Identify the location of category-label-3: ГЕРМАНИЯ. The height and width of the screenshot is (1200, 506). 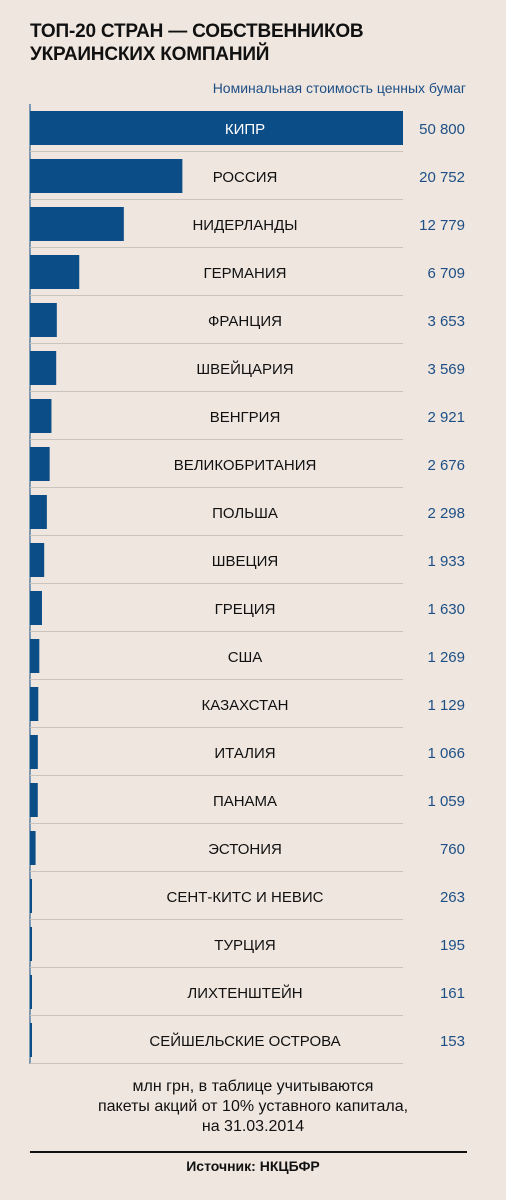
(245, 273).